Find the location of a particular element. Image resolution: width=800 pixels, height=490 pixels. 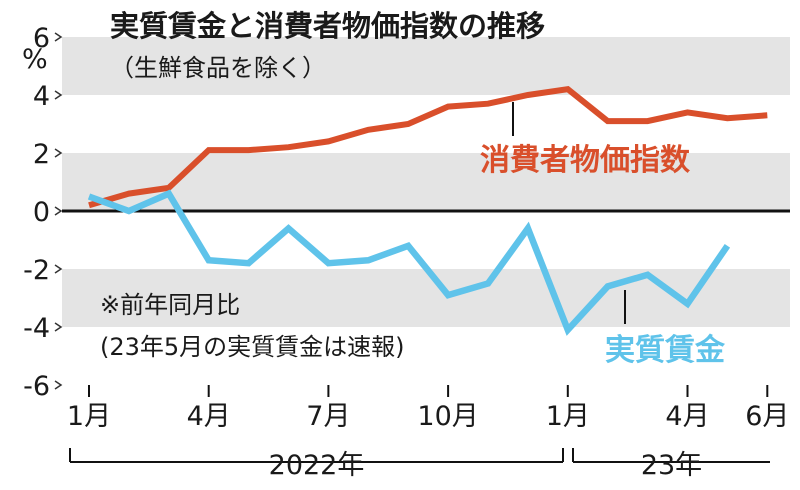

x-tick-label-4: 1月 is located at coordinates (568, 416).